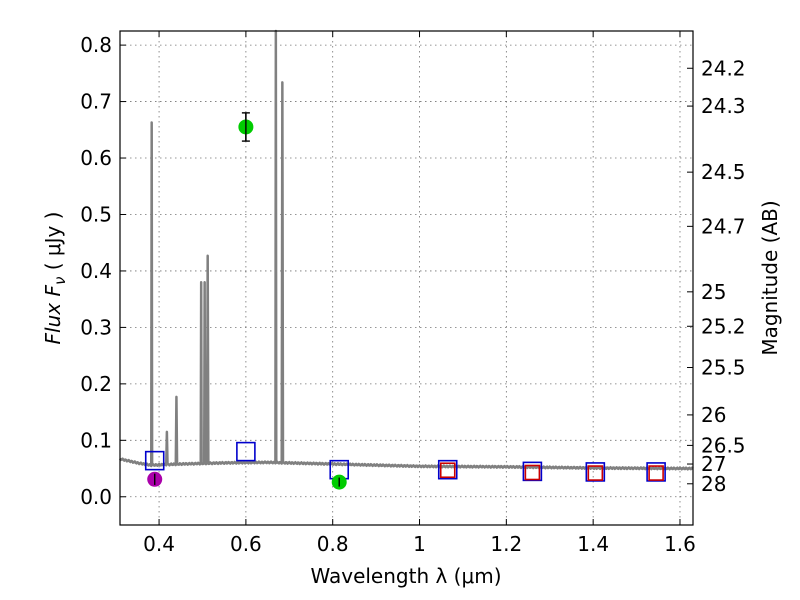 This screenshot has width=800, height=600. I want to click on y-tick-label: 0.3, so click(96, 327).